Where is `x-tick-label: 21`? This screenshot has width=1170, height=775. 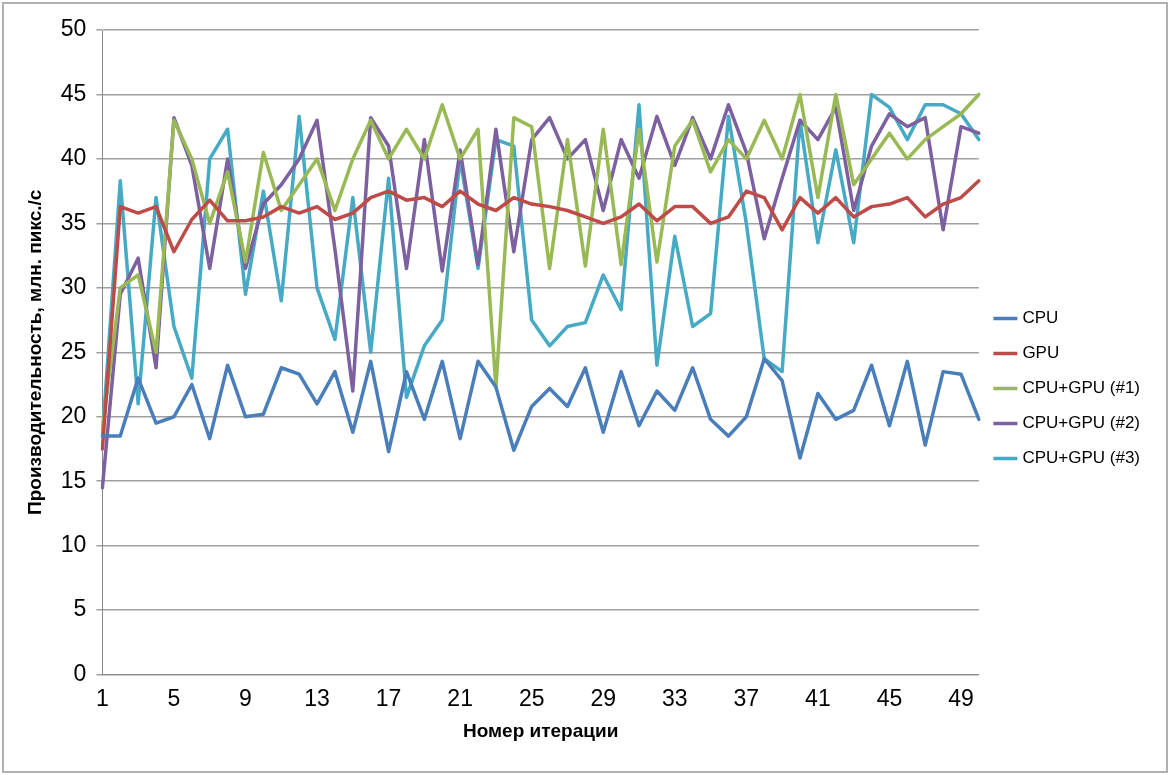
x-tick-label: 21 is located at coordinates (460, 697).